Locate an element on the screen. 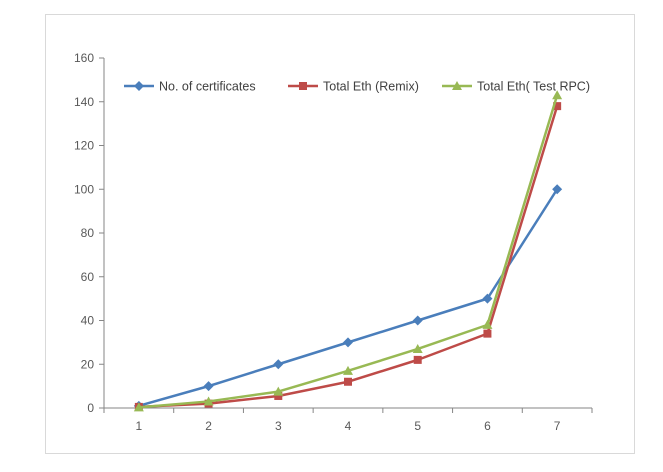 Image resolution: width=663 pixels, height=472 pixels. x-tick-label: 7 is located at coordinates (557, 426).